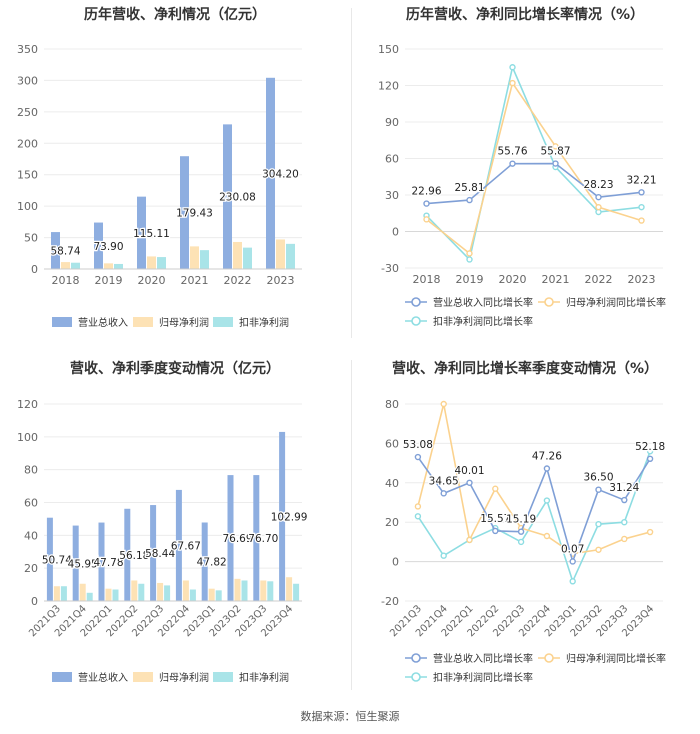 The image size is (700, 734). I want to click on data-label: 67.67, so click(186, 546).